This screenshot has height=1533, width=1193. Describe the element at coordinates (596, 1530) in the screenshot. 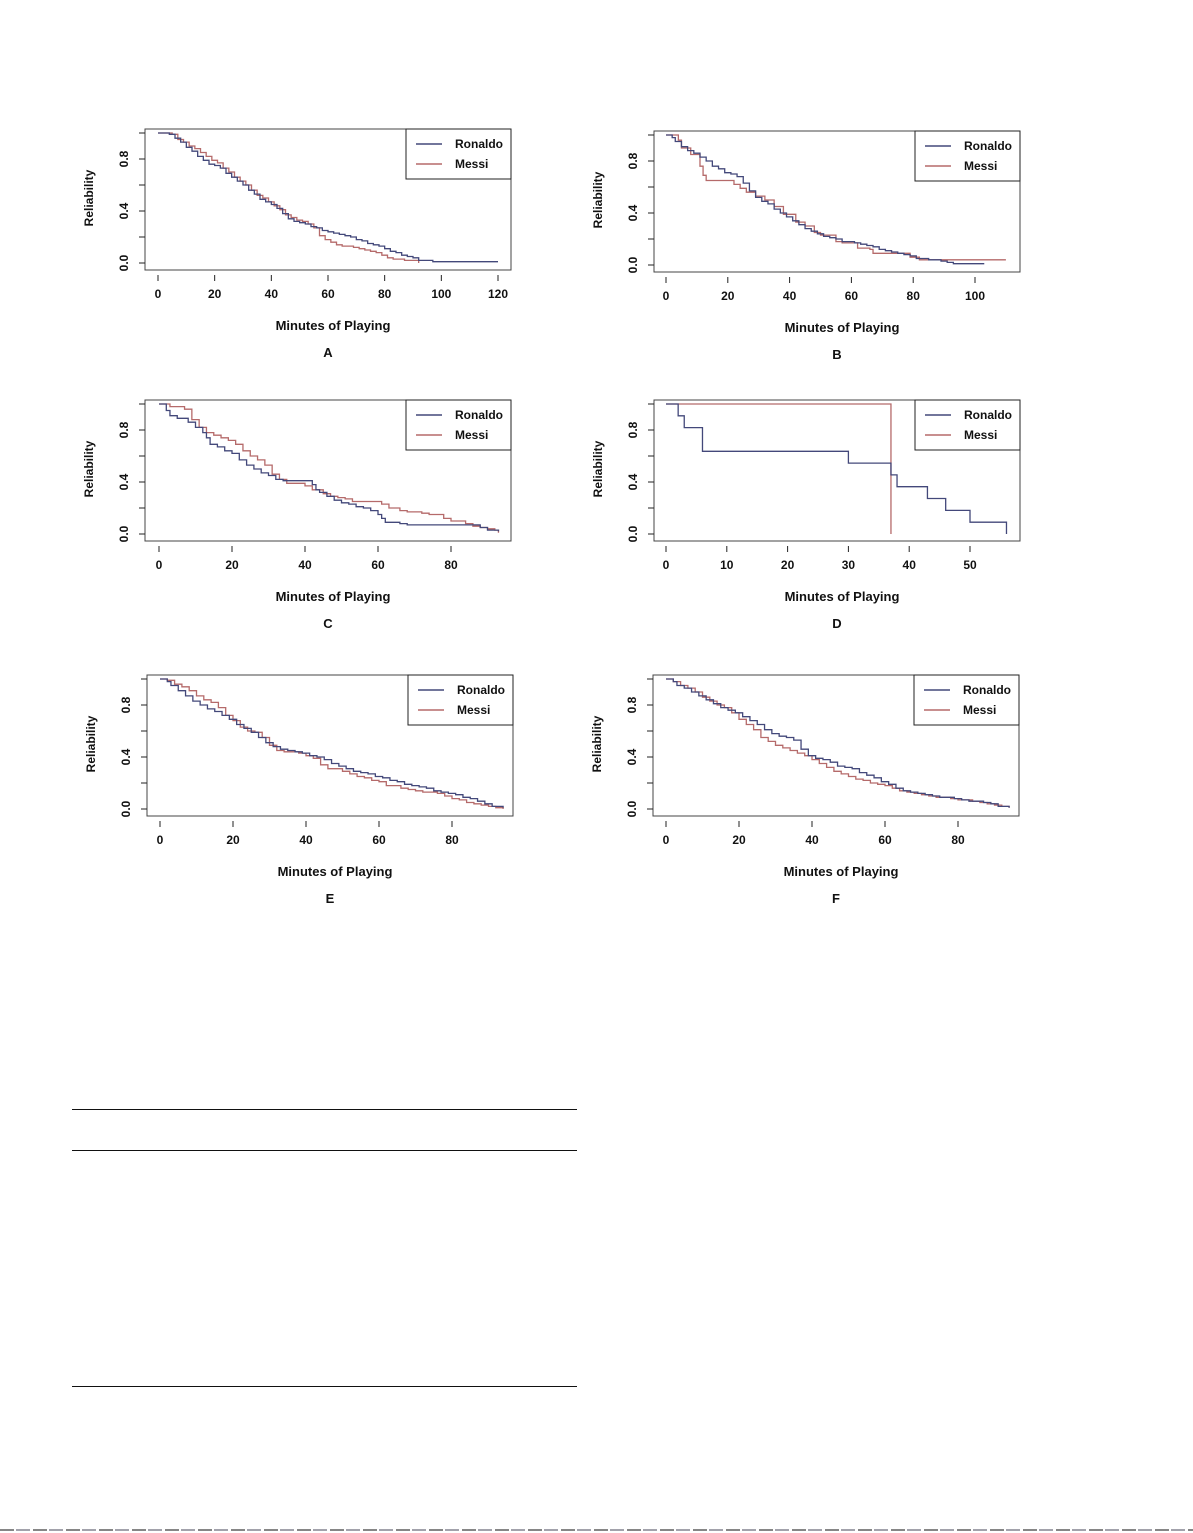

I see `page-bottom-edge` at that location.